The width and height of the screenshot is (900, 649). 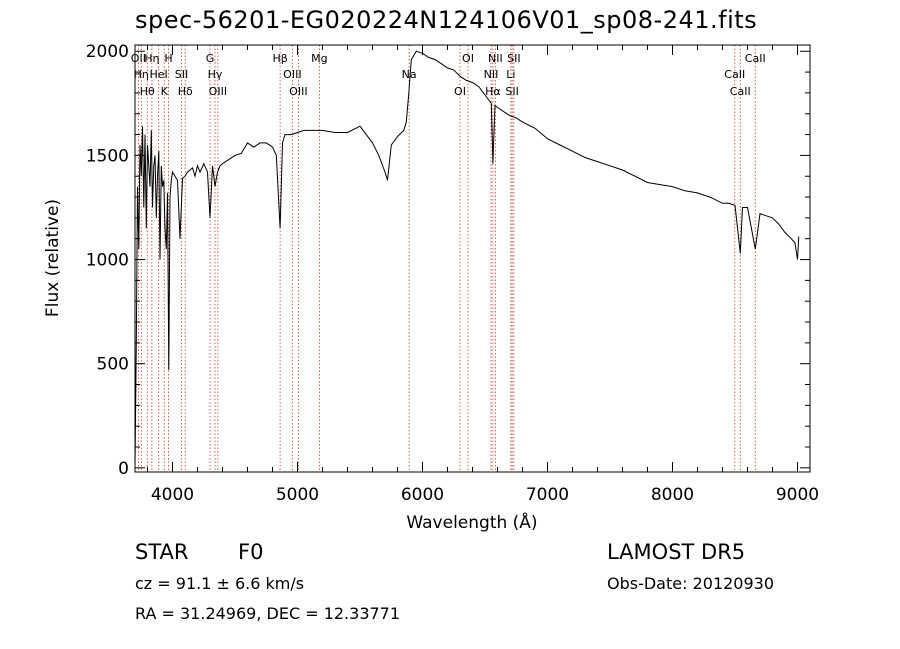 What do you see at coordinates (210, 58) in the screenshot?
I see `line-label: G` at bounding box center [210, 58].